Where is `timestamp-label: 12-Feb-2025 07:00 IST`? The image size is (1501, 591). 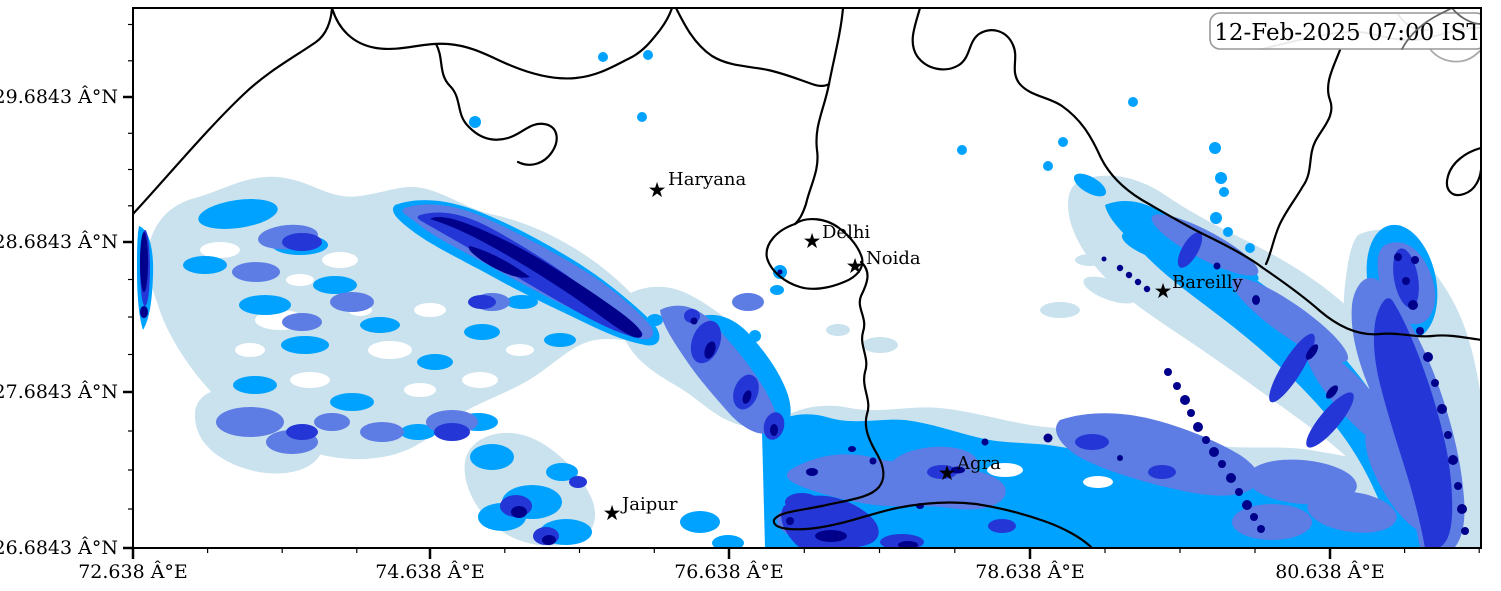 timestamp-label: 12-Feb-2025 07:00 IST is located at coordinates (1348, 33).